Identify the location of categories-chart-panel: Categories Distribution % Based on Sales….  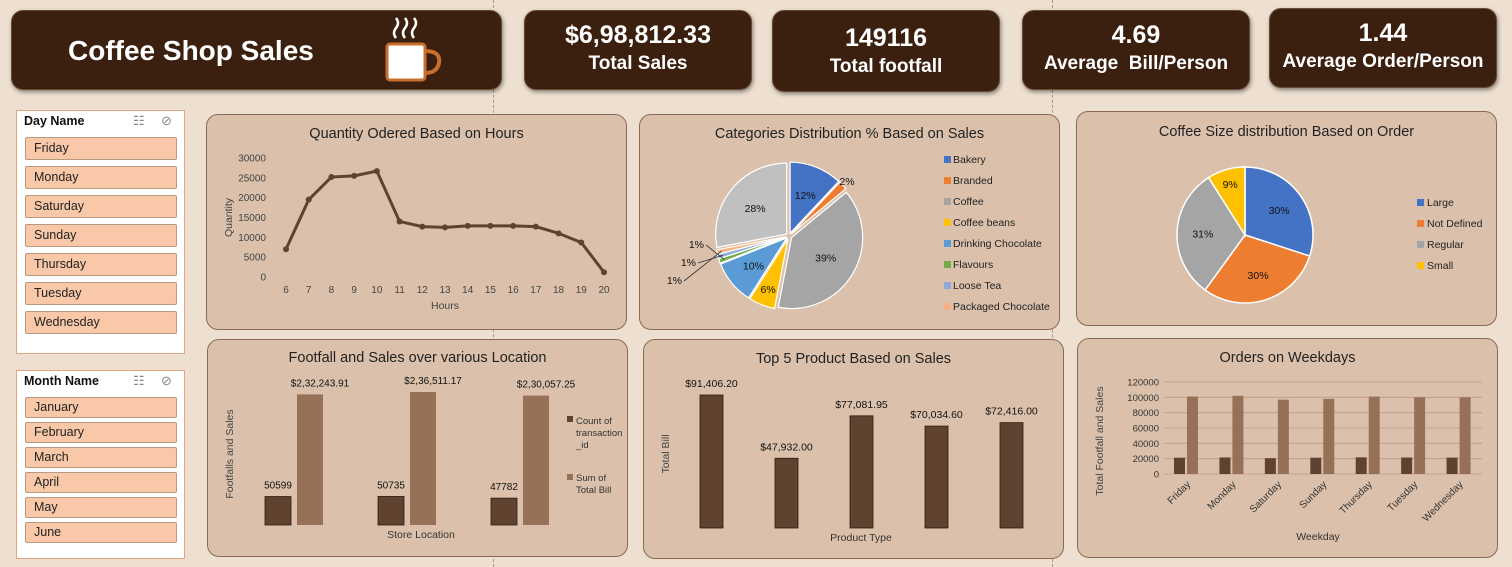
(849, 222).